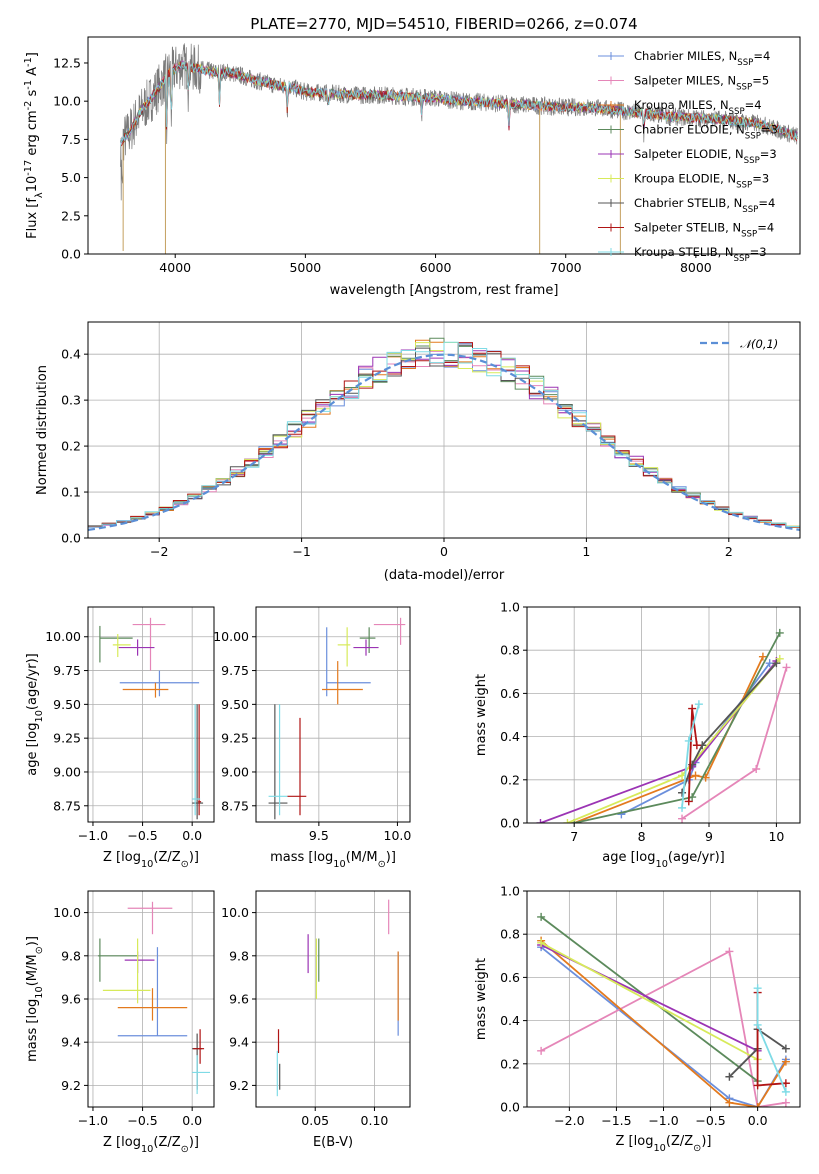 This screenshot has height=1174, width=819. What do you see at coordinates (71, 999) in the screenshot?
I see `y-tick-label: 9.6` at bounding box center [71, 999].